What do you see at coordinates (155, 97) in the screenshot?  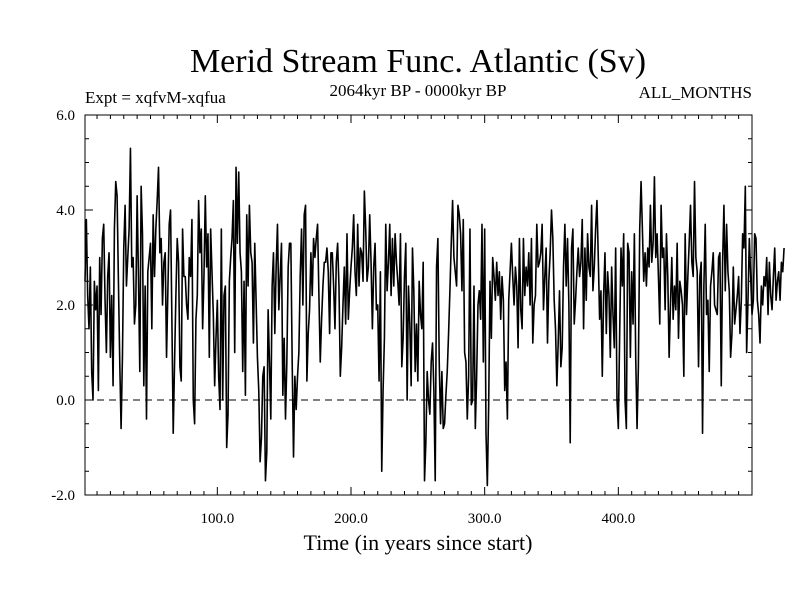 I see `chart-subtitle-experiment: Expt = xqfvM-xqfua` at bounding box center [155, 97].